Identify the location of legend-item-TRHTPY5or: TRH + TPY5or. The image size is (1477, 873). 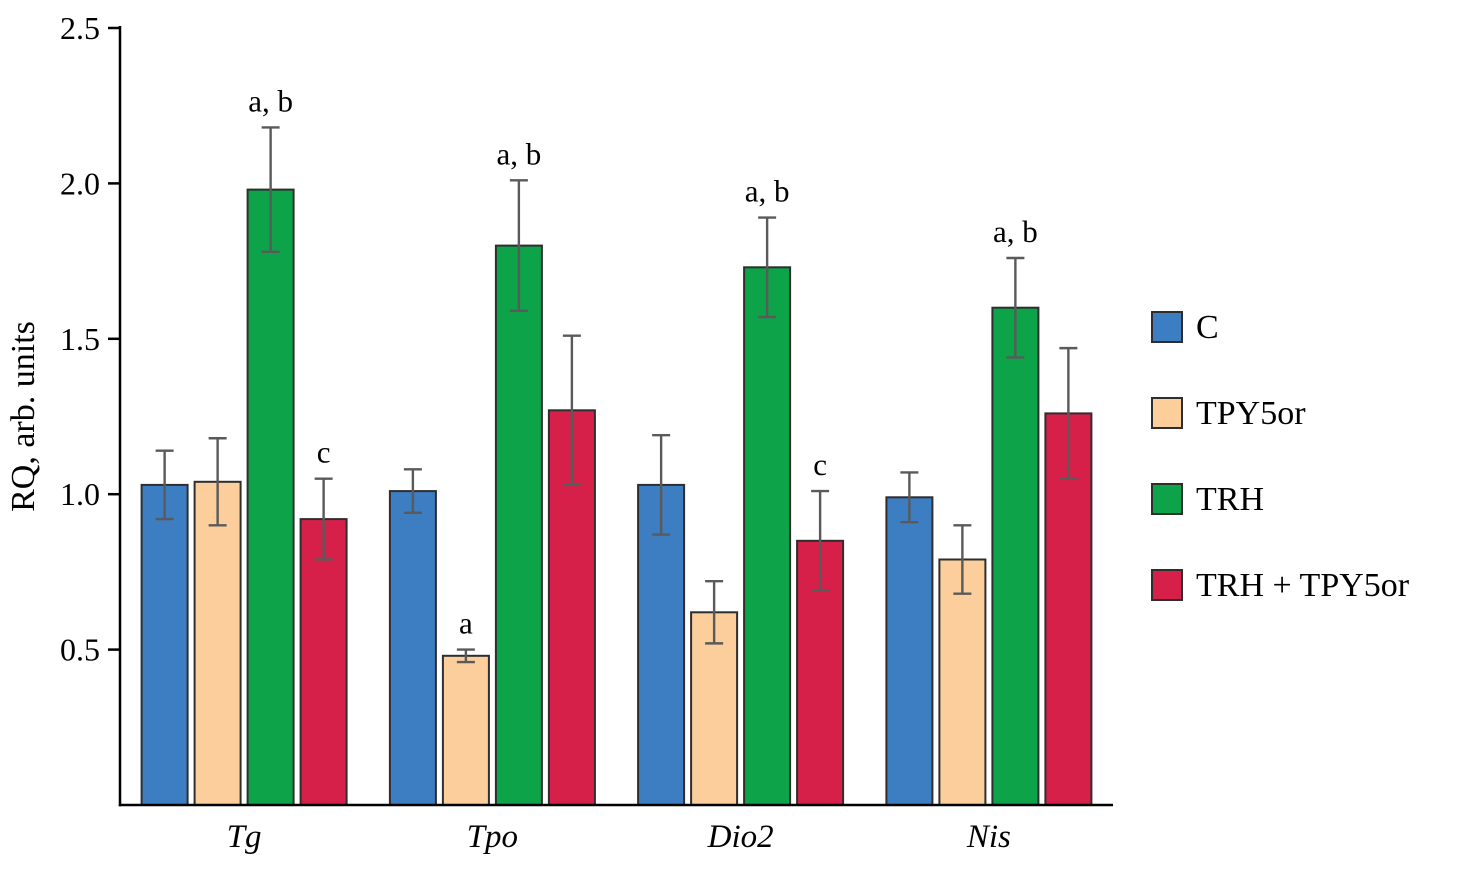
(1280, 585).